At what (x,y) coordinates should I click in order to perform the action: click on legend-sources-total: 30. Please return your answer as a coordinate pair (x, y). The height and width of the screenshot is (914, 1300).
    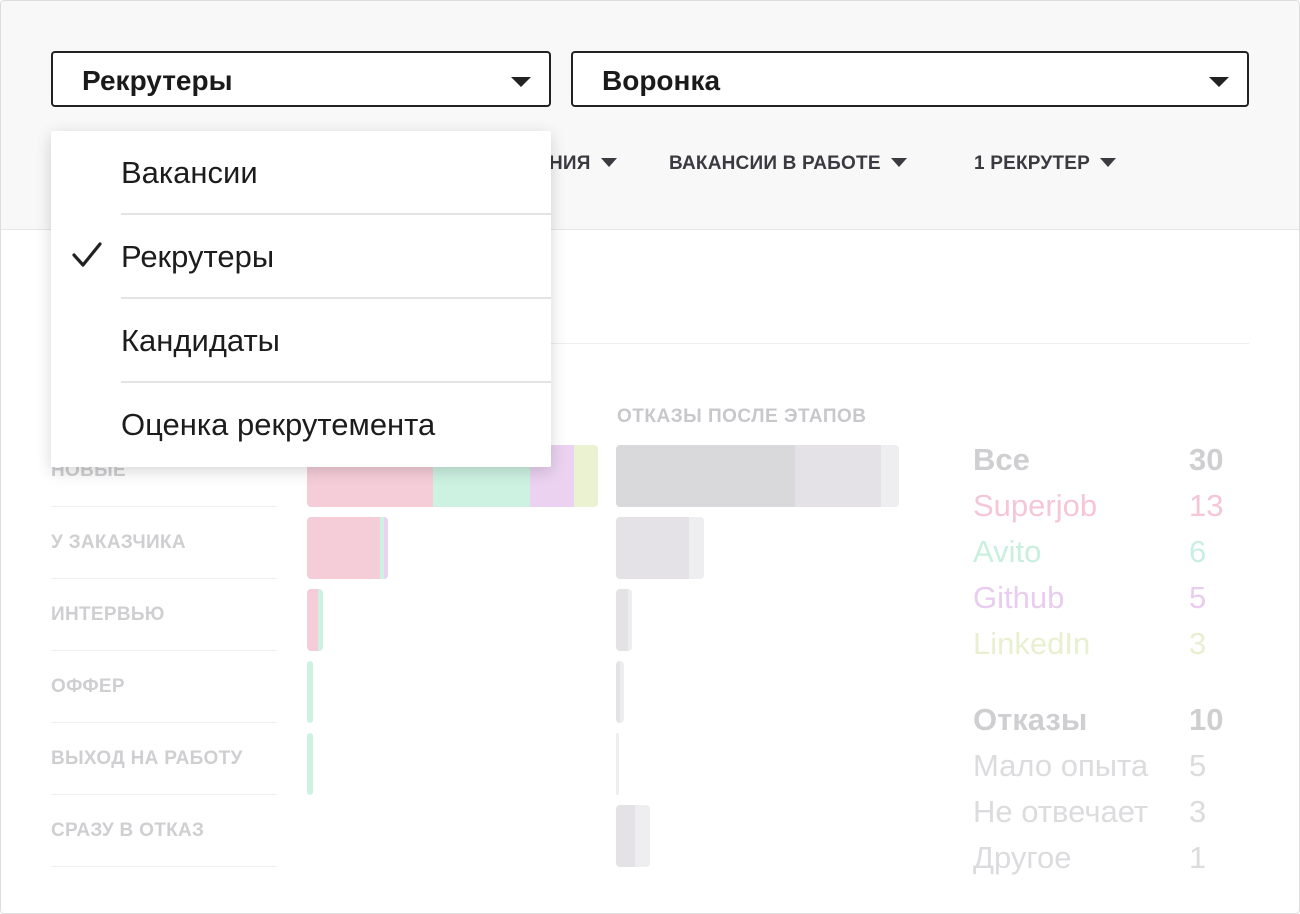
    Looking at the image, I should click on (1206, 459).